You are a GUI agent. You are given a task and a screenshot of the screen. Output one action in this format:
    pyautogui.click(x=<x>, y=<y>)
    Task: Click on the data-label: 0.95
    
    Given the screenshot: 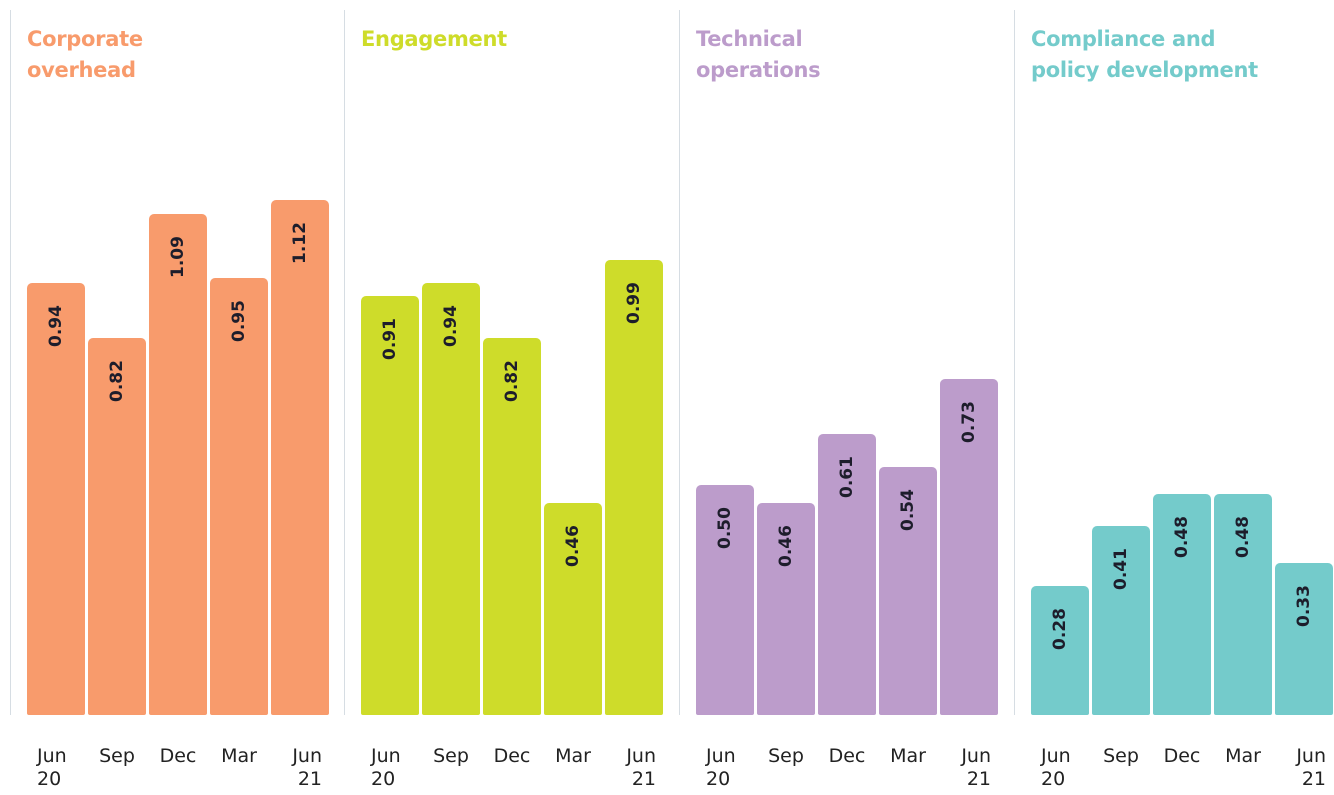 What is the action you would take?
    pyautogui.click(x=239, y=321)
    